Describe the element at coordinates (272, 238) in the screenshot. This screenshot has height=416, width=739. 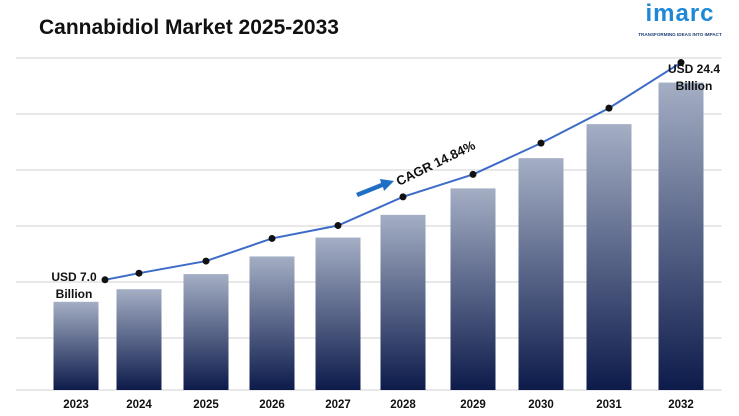
I see `trend-marker-2026` at that location.